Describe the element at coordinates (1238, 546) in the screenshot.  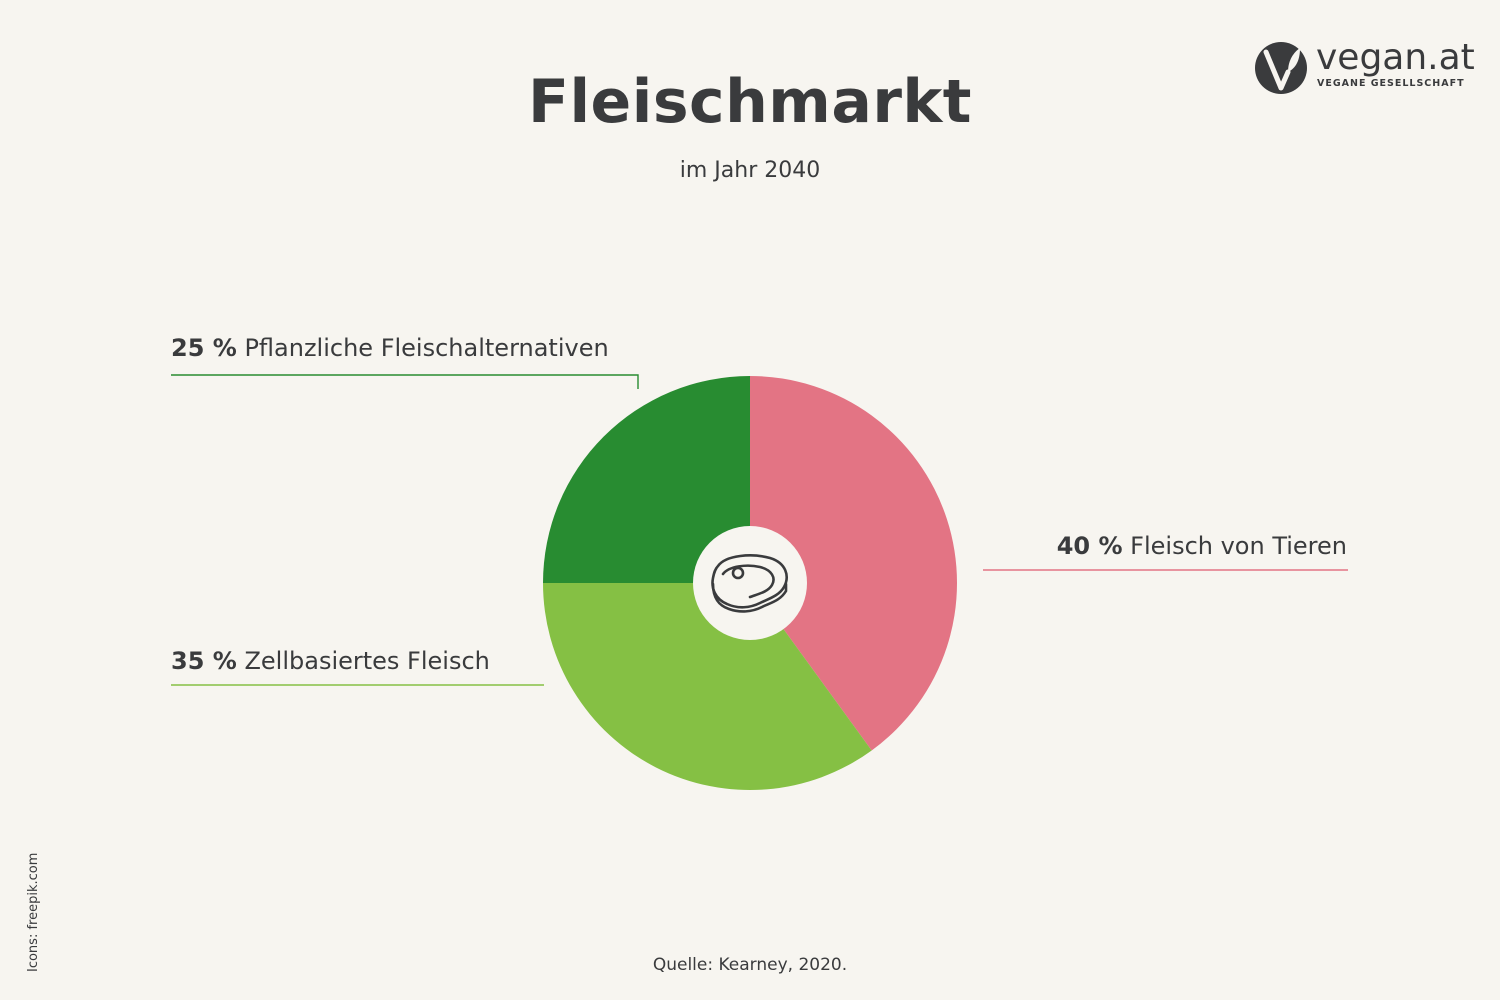
I see `label-tiere-text: Fleisch von Tieren` at that location.